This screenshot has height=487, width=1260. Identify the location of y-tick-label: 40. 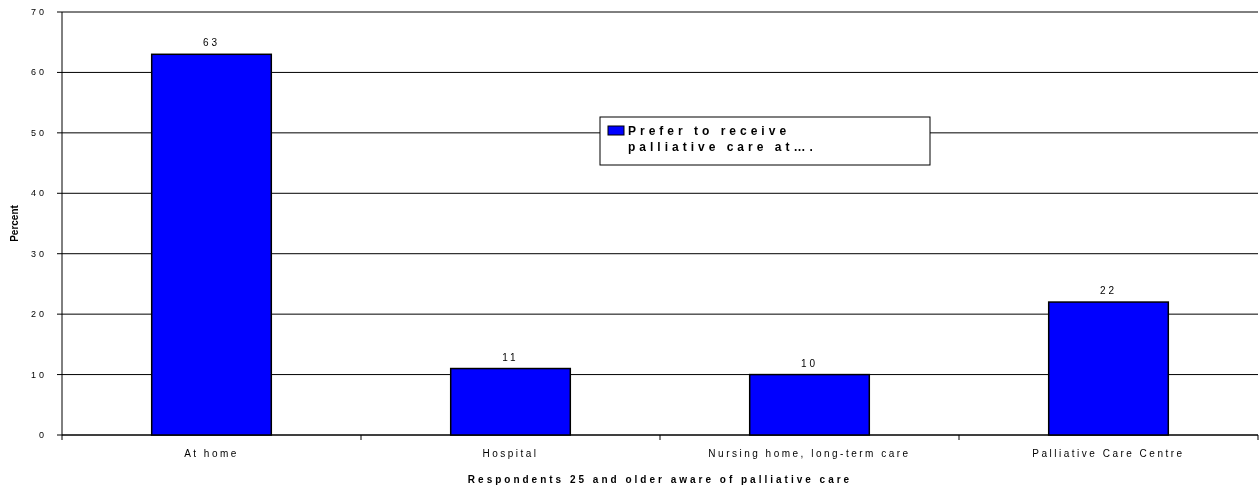
(38, 193).